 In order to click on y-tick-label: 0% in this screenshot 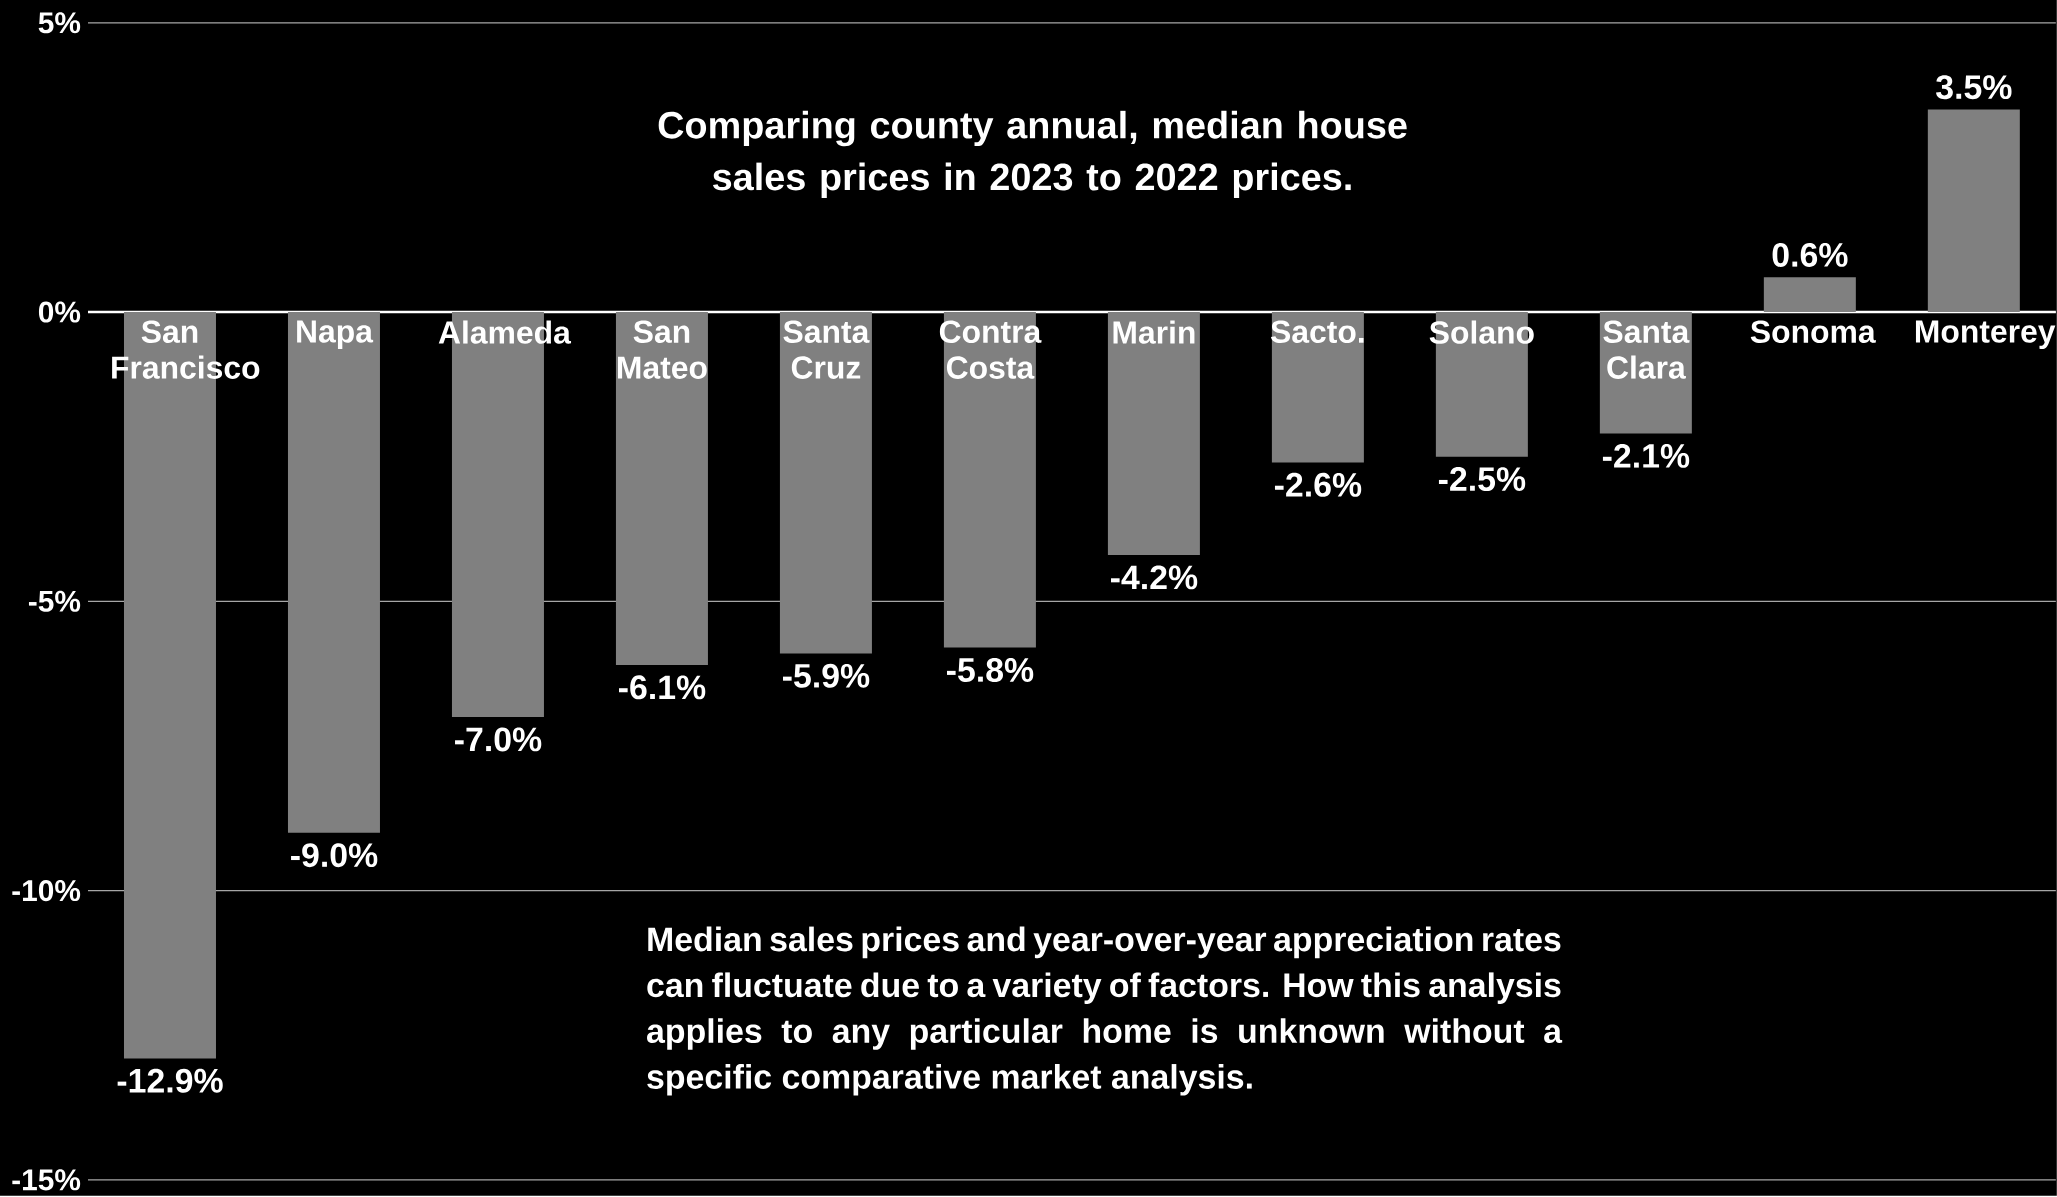, I will do `click(59, 312)`.